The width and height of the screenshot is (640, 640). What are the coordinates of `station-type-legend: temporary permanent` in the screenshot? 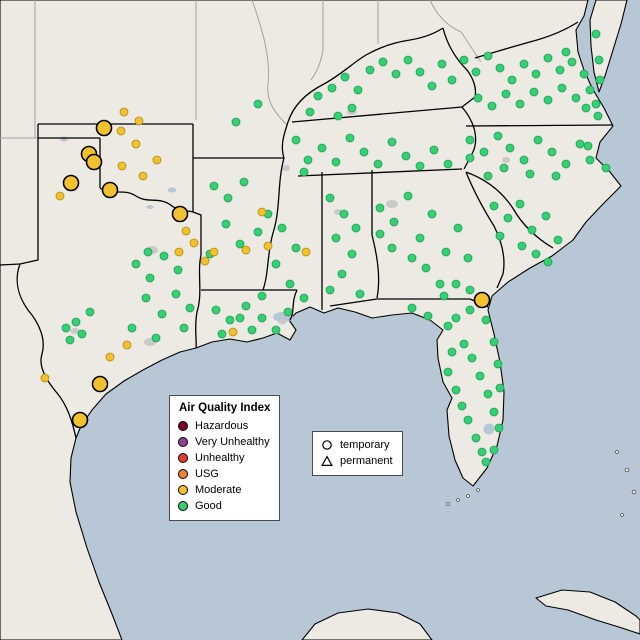 It's located at (357, 453).